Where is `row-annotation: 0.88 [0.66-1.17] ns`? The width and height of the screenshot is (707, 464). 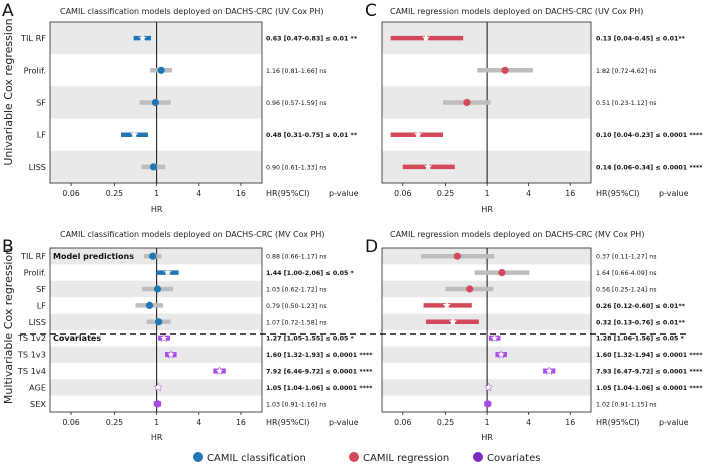
row-annotation: 0.88 [0.66-1.17] ns is located at coordinates (296, 257).